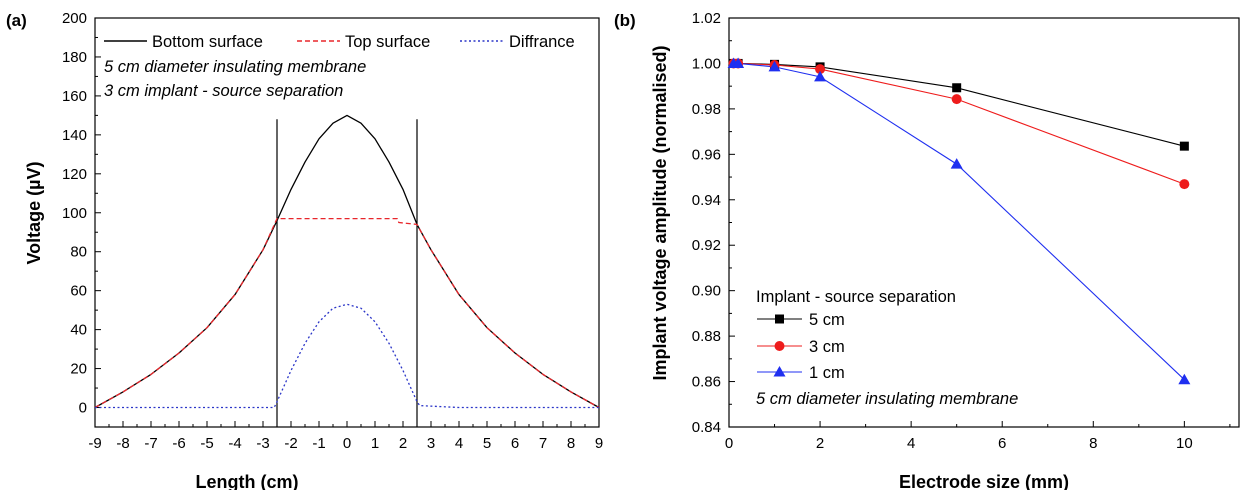 The width and height of the screenshot is (1241, 490). Describe the element at coordinates (34, 212) in the screenshot. I see `panel-a-y-axis-title: Voltage (µV)` at that location.